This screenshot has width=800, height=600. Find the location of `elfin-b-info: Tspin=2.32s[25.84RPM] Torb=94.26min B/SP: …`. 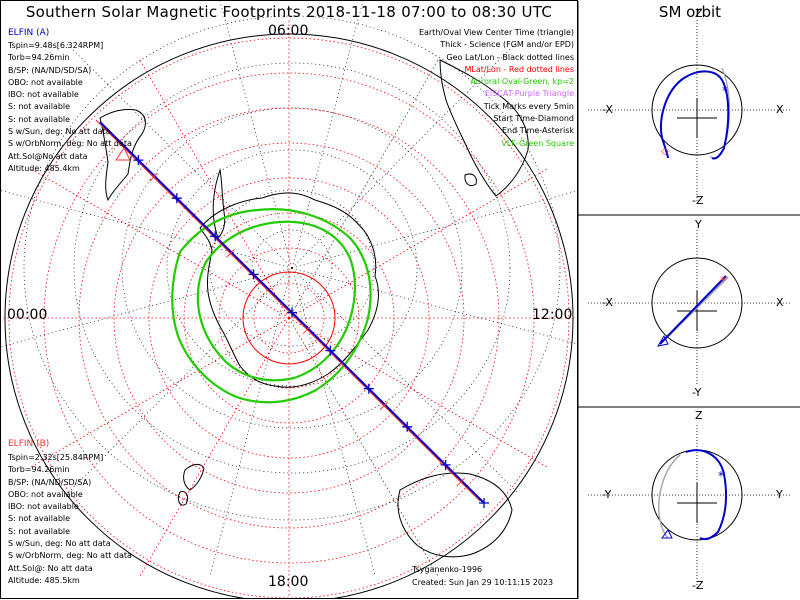

elfin-b-info: Tspin=2.32s[25.84RPM] Torb=94.26min B/SP: … is located at coordinates (70, 519).